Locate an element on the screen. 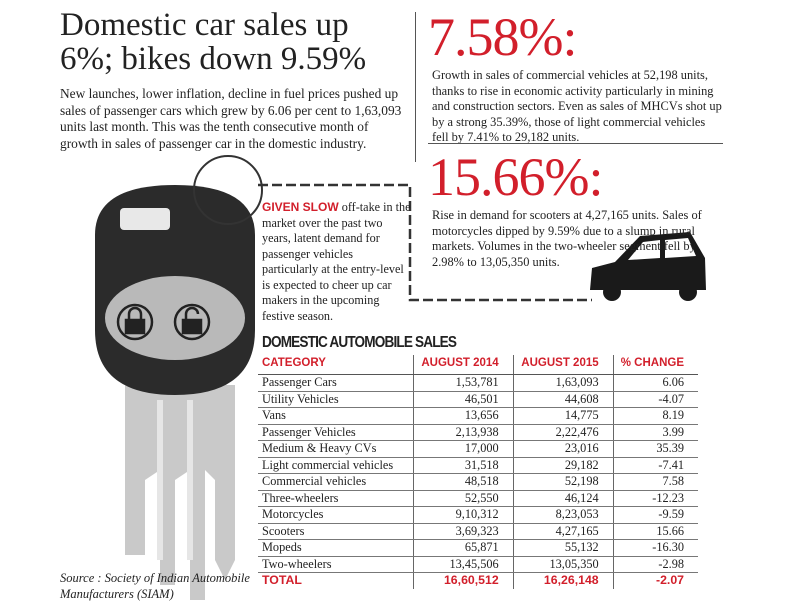 This screenshot has height=616, width=800. table-cell: Motorcycles is located at coordinates (336, 515).